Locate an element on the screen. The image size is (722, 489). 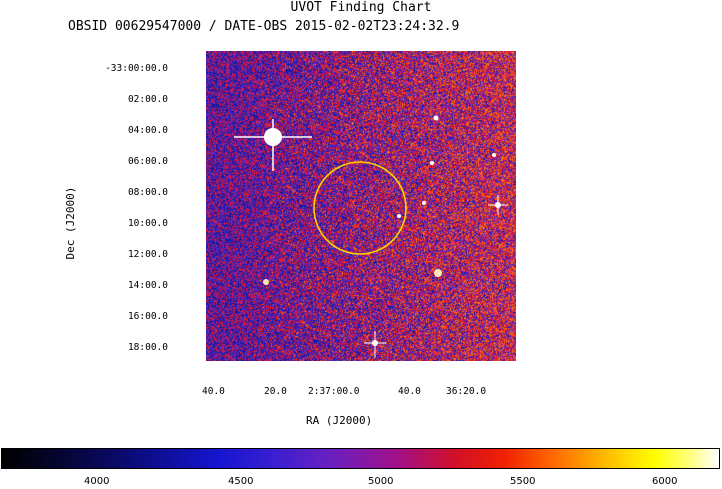
dec-tick: 06:00.0 is located at coordinates (147, 161).